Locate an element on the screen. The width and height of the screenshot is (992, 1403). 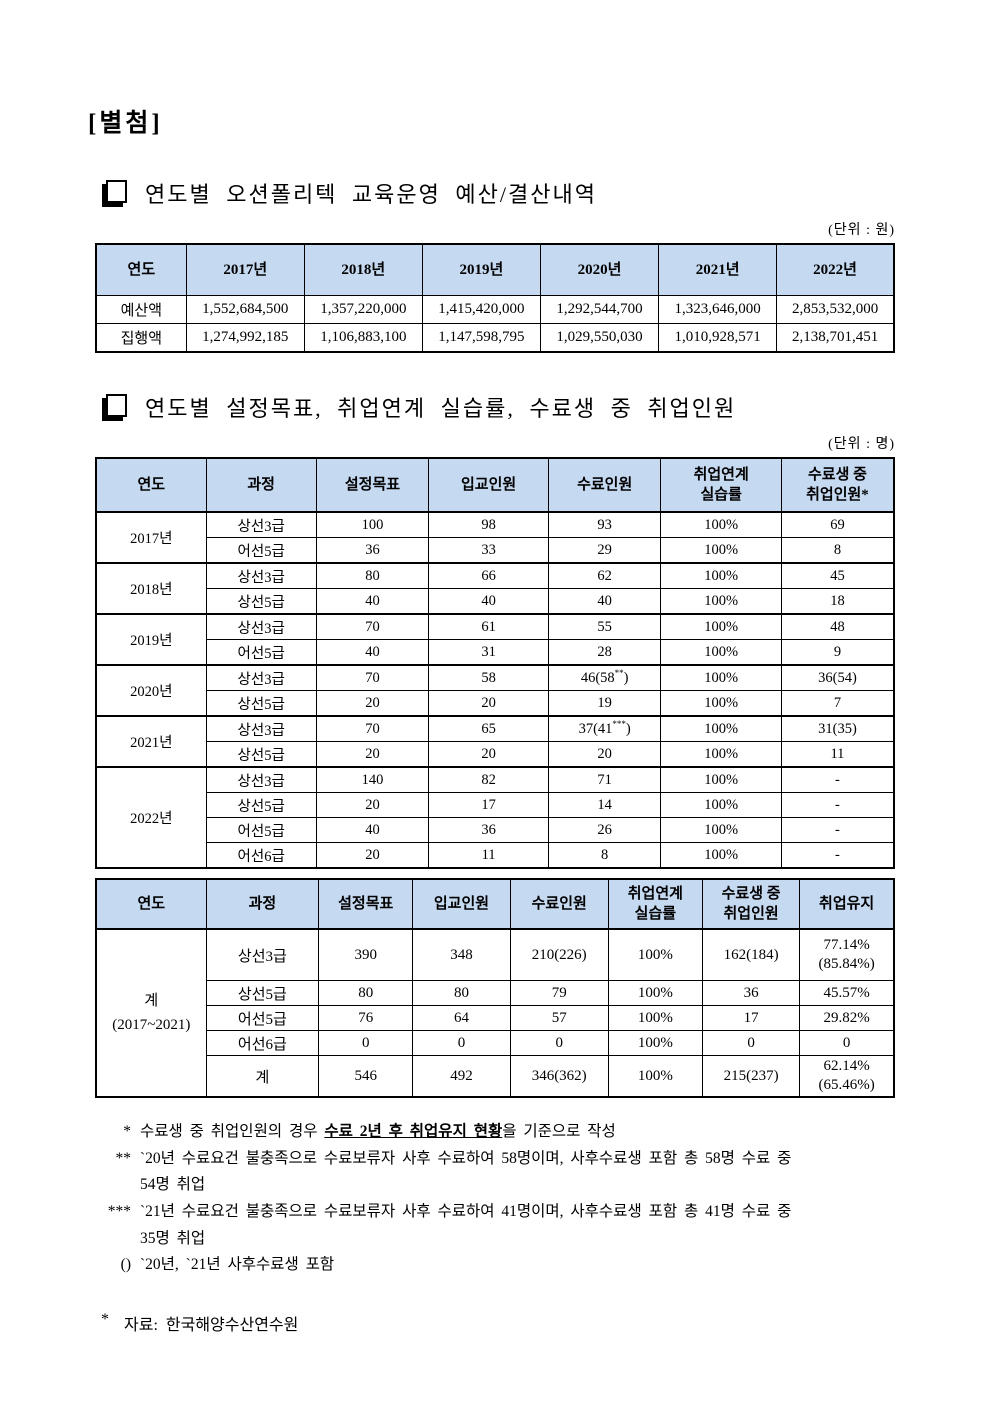
table-row: 어선5급 76 64 57 100% 17 29.82% is located at coordinates (495, 1018).